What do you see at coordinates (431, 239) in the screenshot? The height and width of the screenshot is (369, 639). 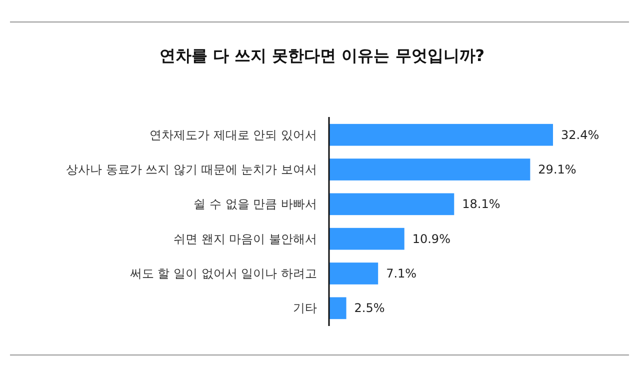 I see `data-label: 10.9%` at bounding box center [431, 239].